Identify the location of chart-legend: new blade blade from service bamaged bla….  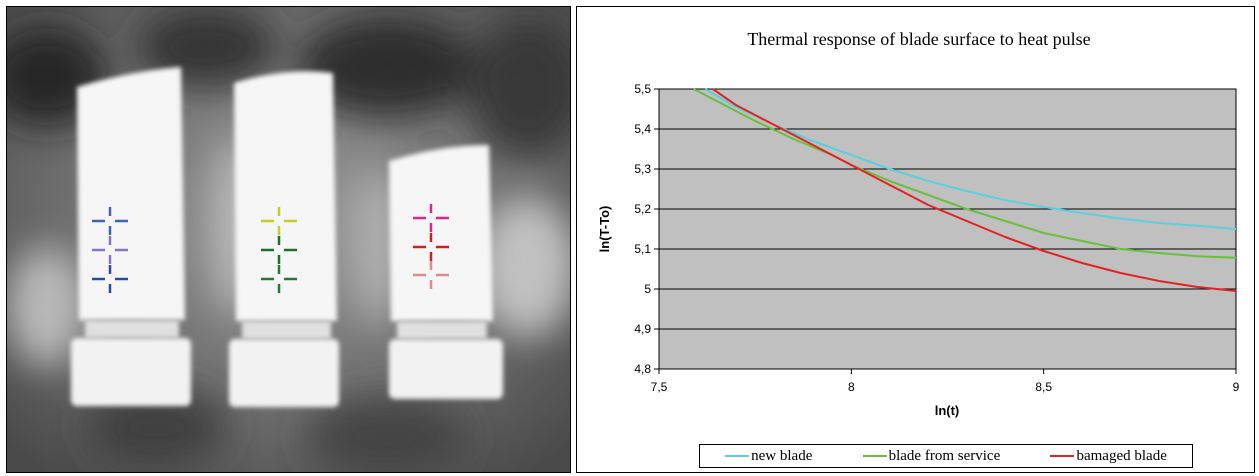
(946, 456).